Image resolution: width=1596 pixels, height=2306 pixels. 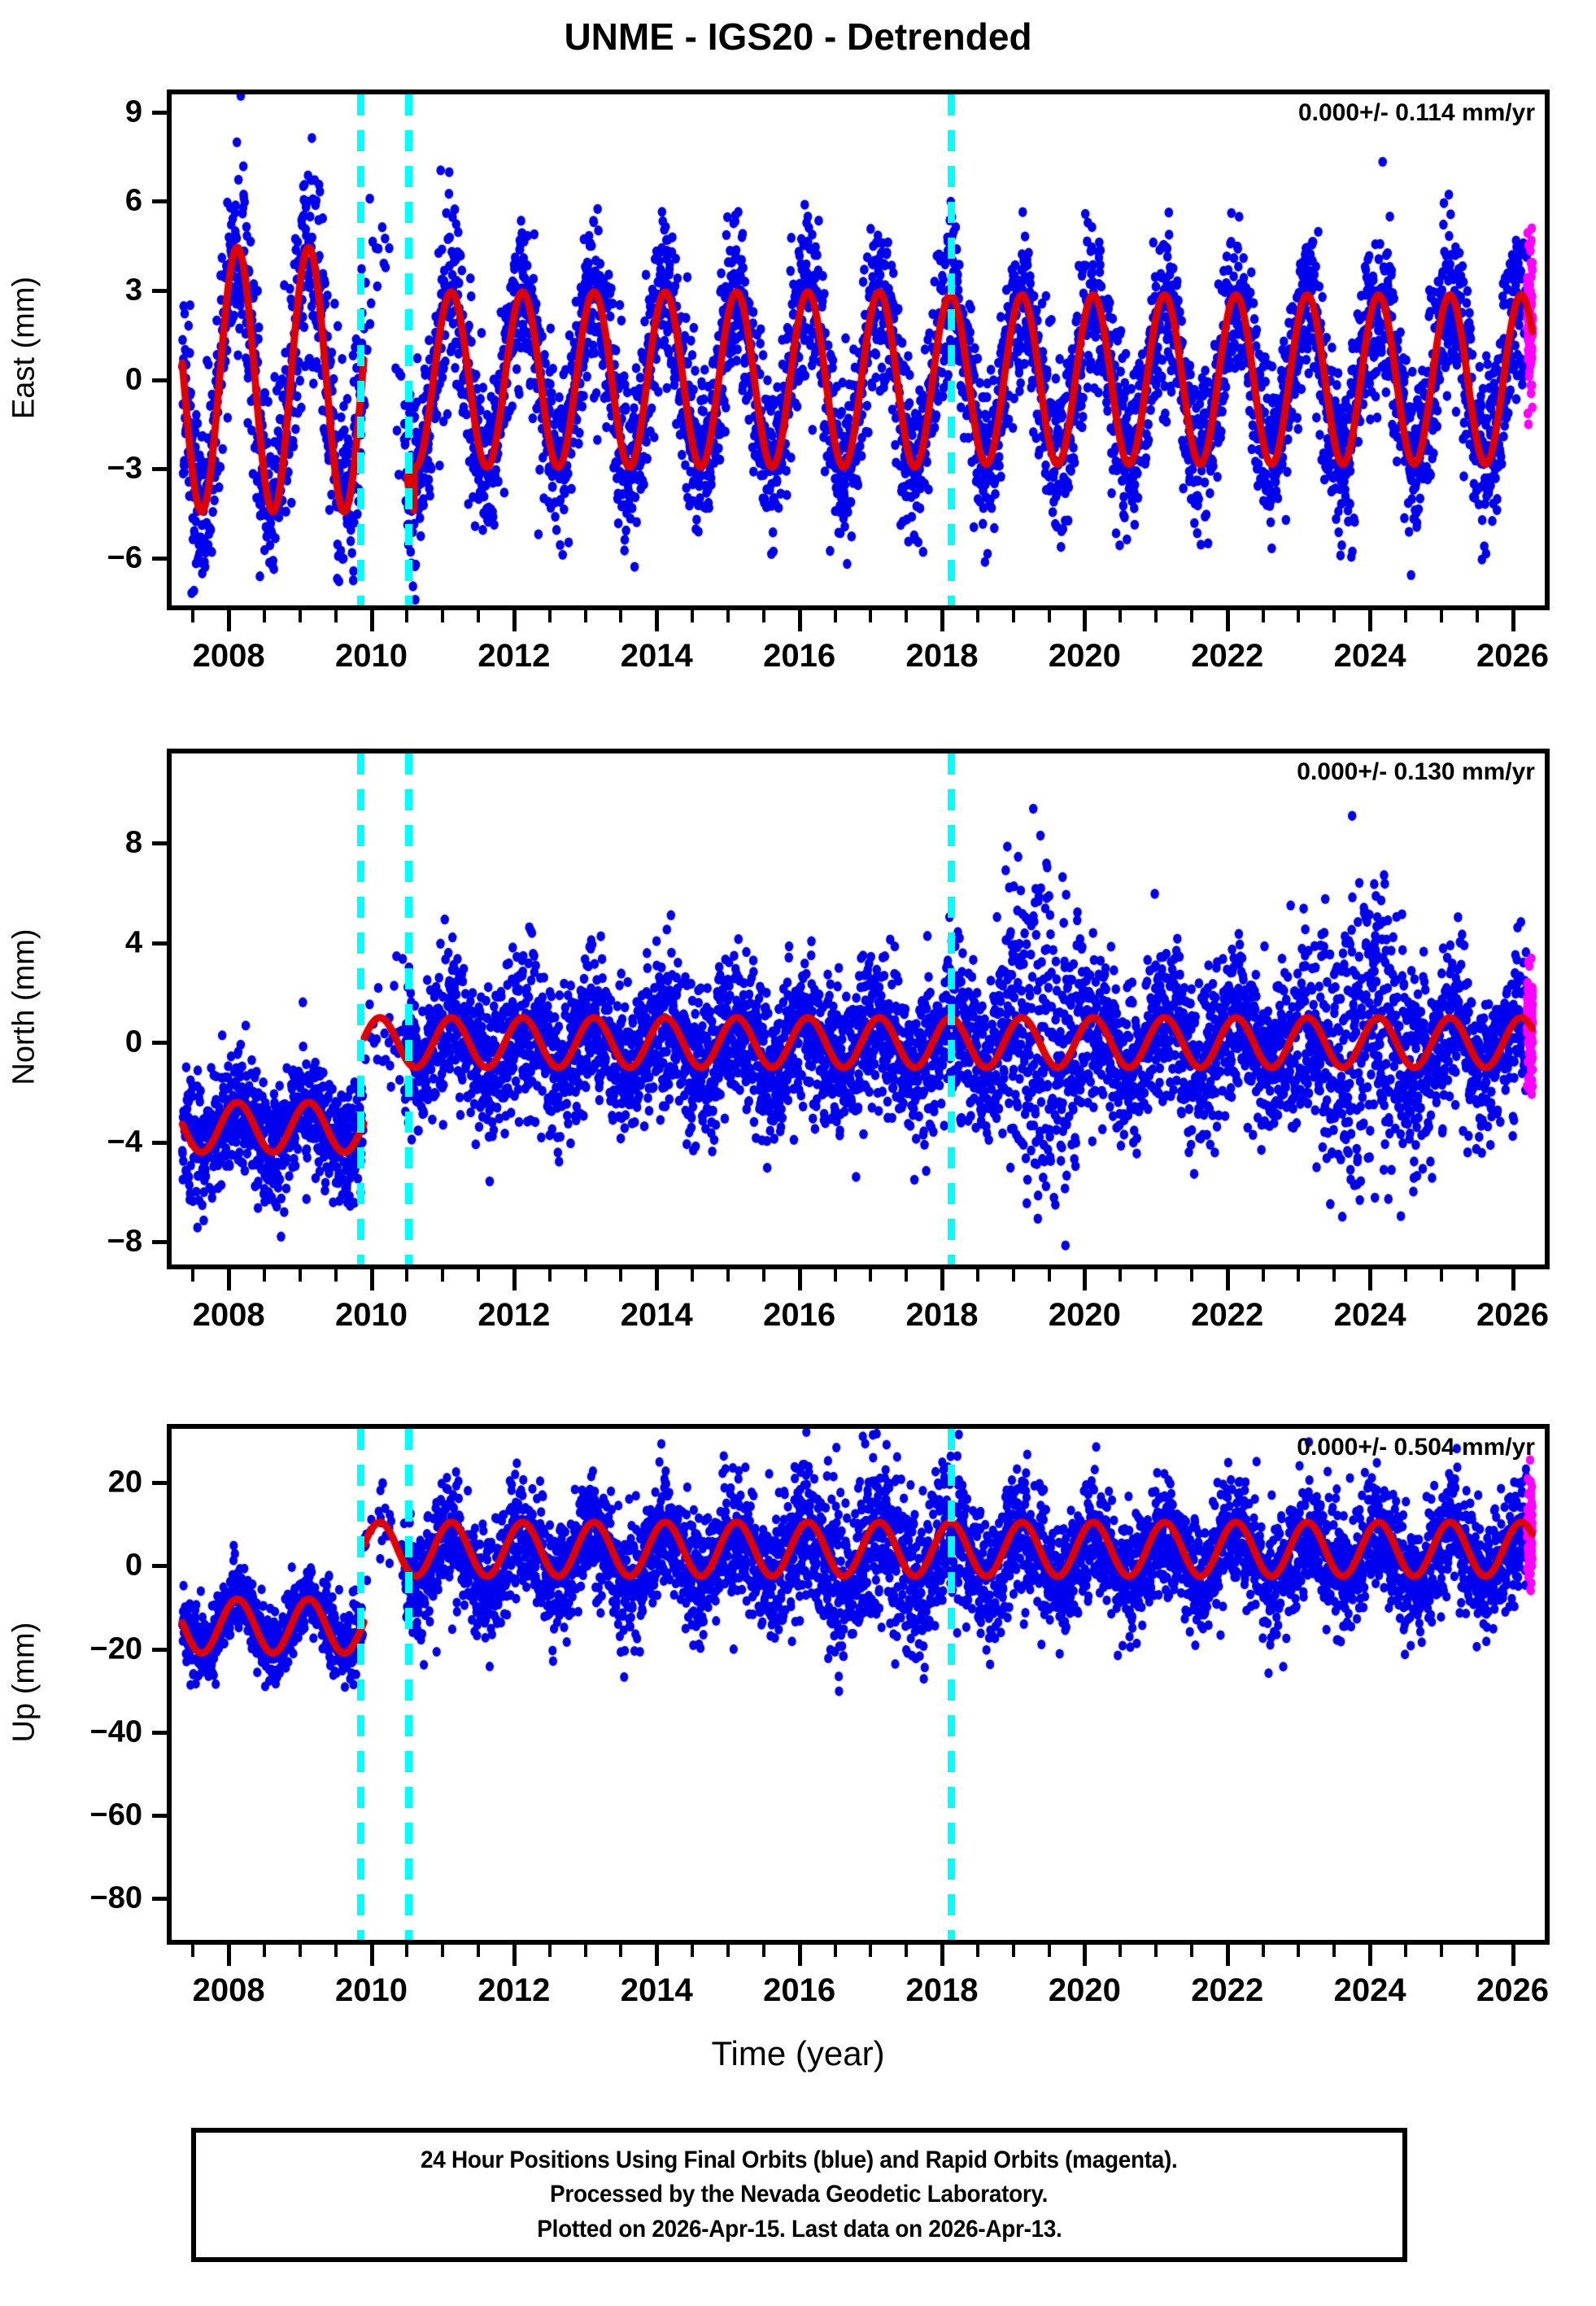 What do you see at coordinates (124, 557) in the screenshot?
I see `y-tick-label: −6` at bounding box center [124, 557].